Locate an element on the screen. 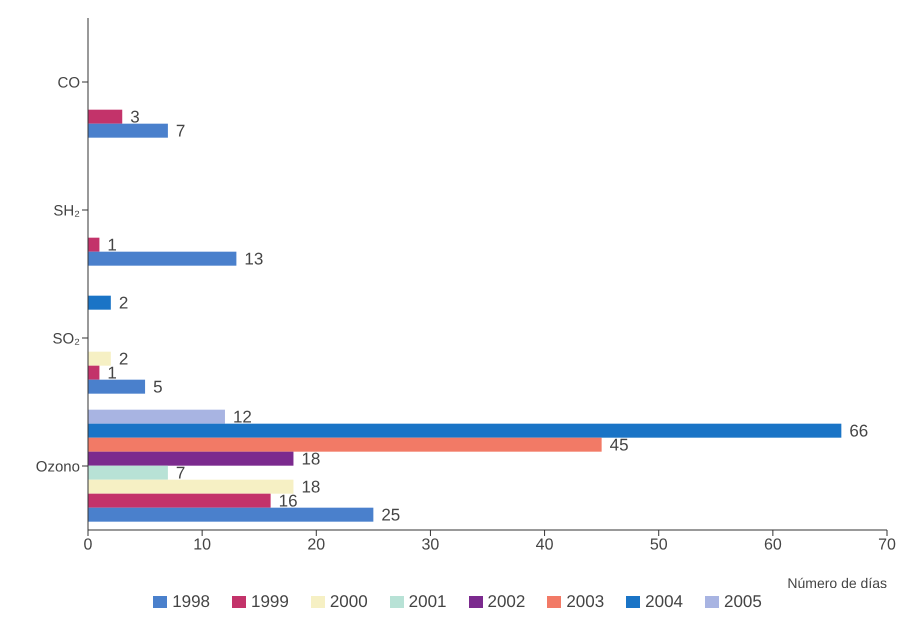 Image resolution: width=915 pixels, height=635 pixels. data-label: 66 is located at coordinates (858, 431).